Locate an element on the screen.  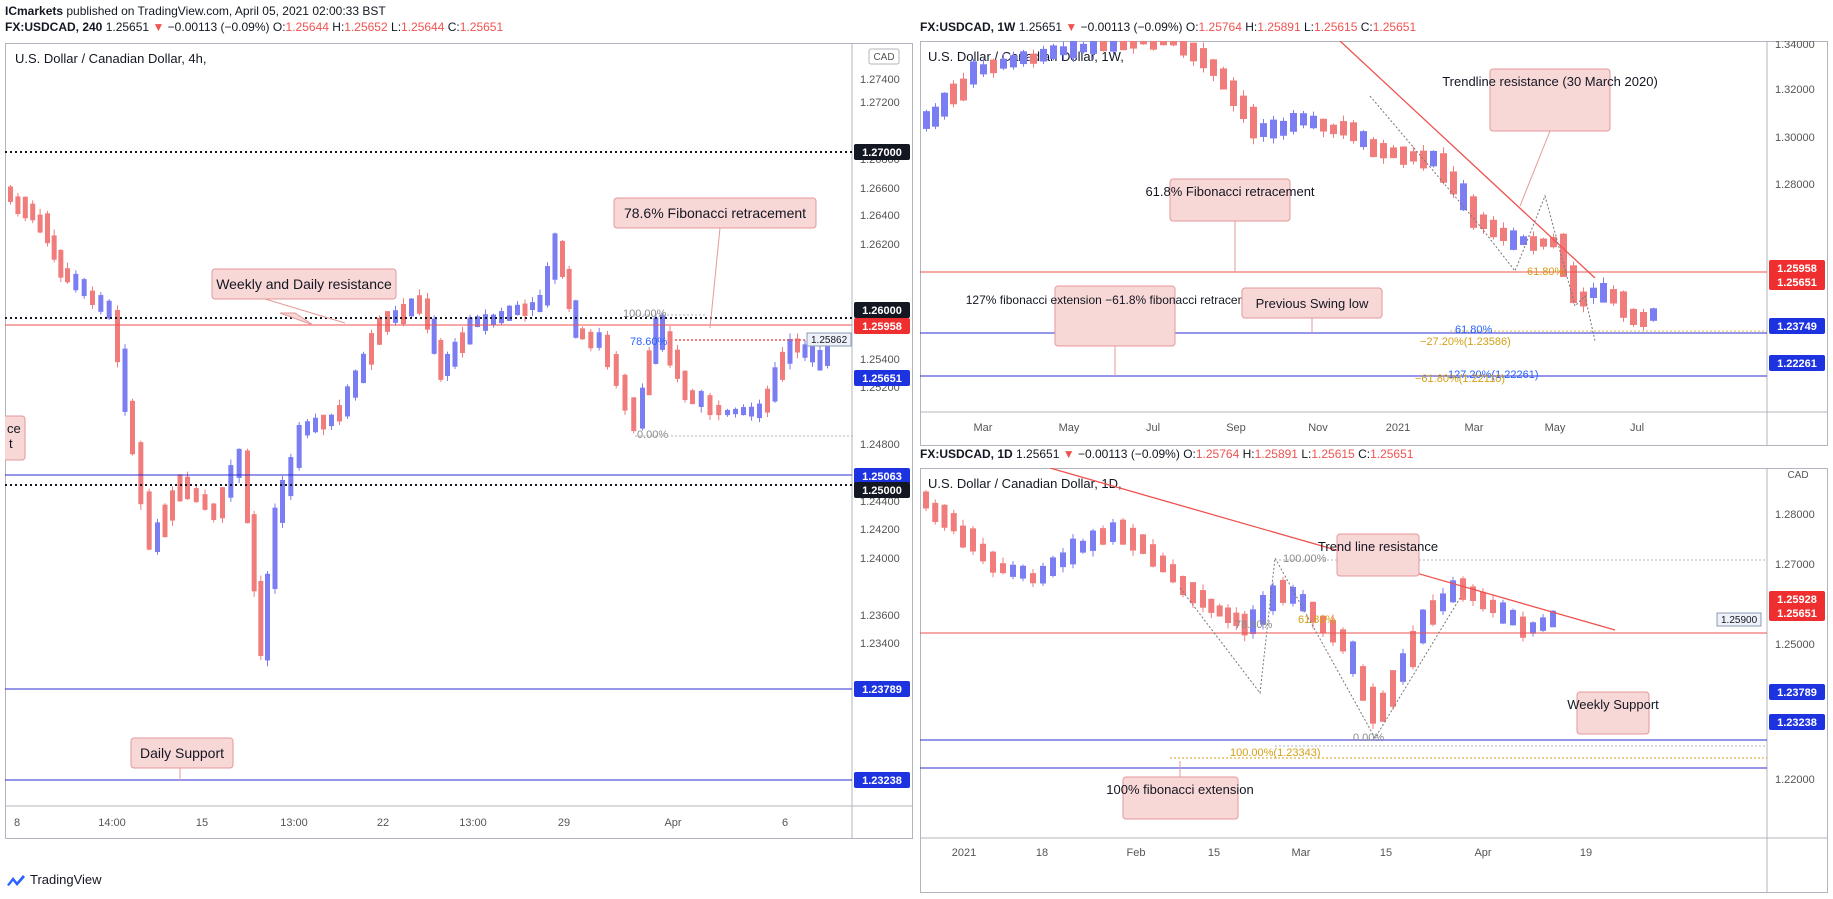
x-tick-label: Feb is located at coordinates (1136, 853).